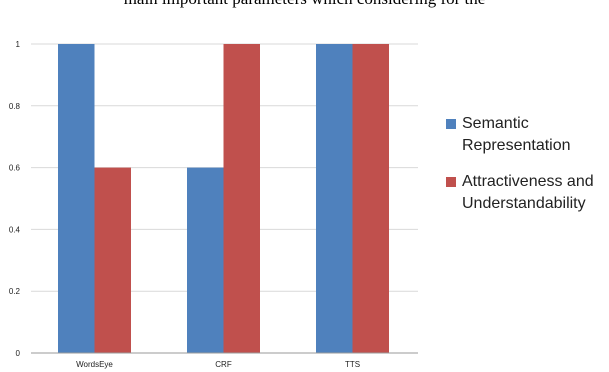 The width and height of the screenshot is (609, 372). What do you see at coordinates (370, 198) in the screenshot?
I see `bar-tts-attractiveness` at bounding box center [370, 198].